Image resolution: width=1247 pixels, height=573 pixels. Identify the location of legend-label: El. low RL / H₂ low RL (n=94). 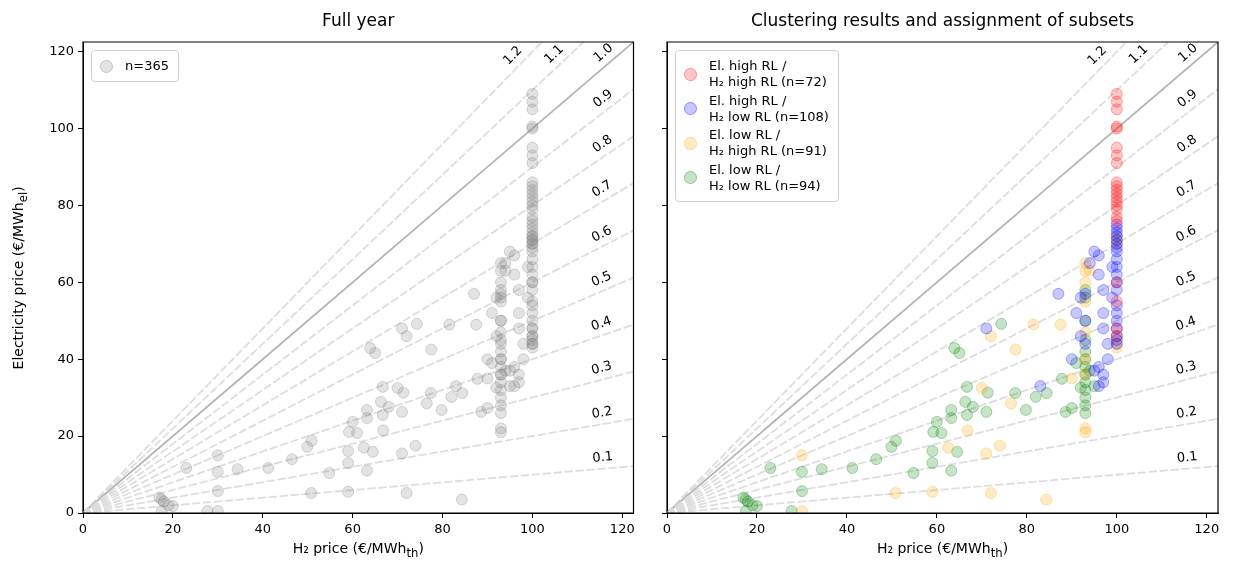
(765, 177).